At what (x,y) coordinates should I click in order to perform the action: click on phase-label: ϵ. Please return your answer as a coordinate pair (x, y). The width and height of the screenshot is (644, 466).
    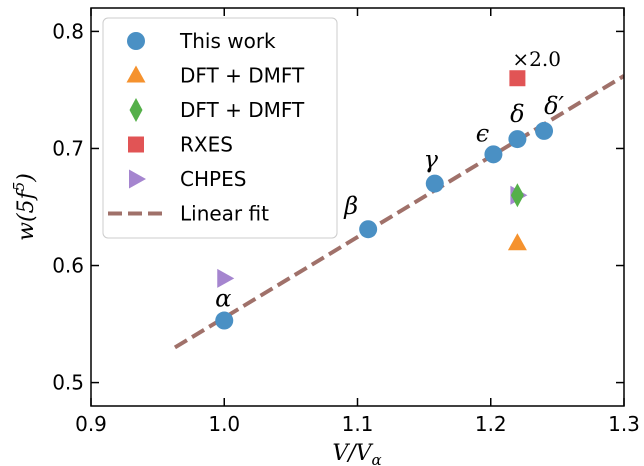
    Looking at the image, I should click on (482, 133).